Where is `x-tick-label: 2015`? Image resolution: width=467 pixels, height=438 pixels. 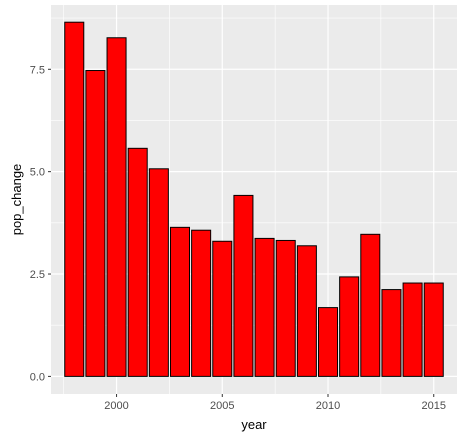
x-tick-label: 2015 is located at coordinates (433, 406).